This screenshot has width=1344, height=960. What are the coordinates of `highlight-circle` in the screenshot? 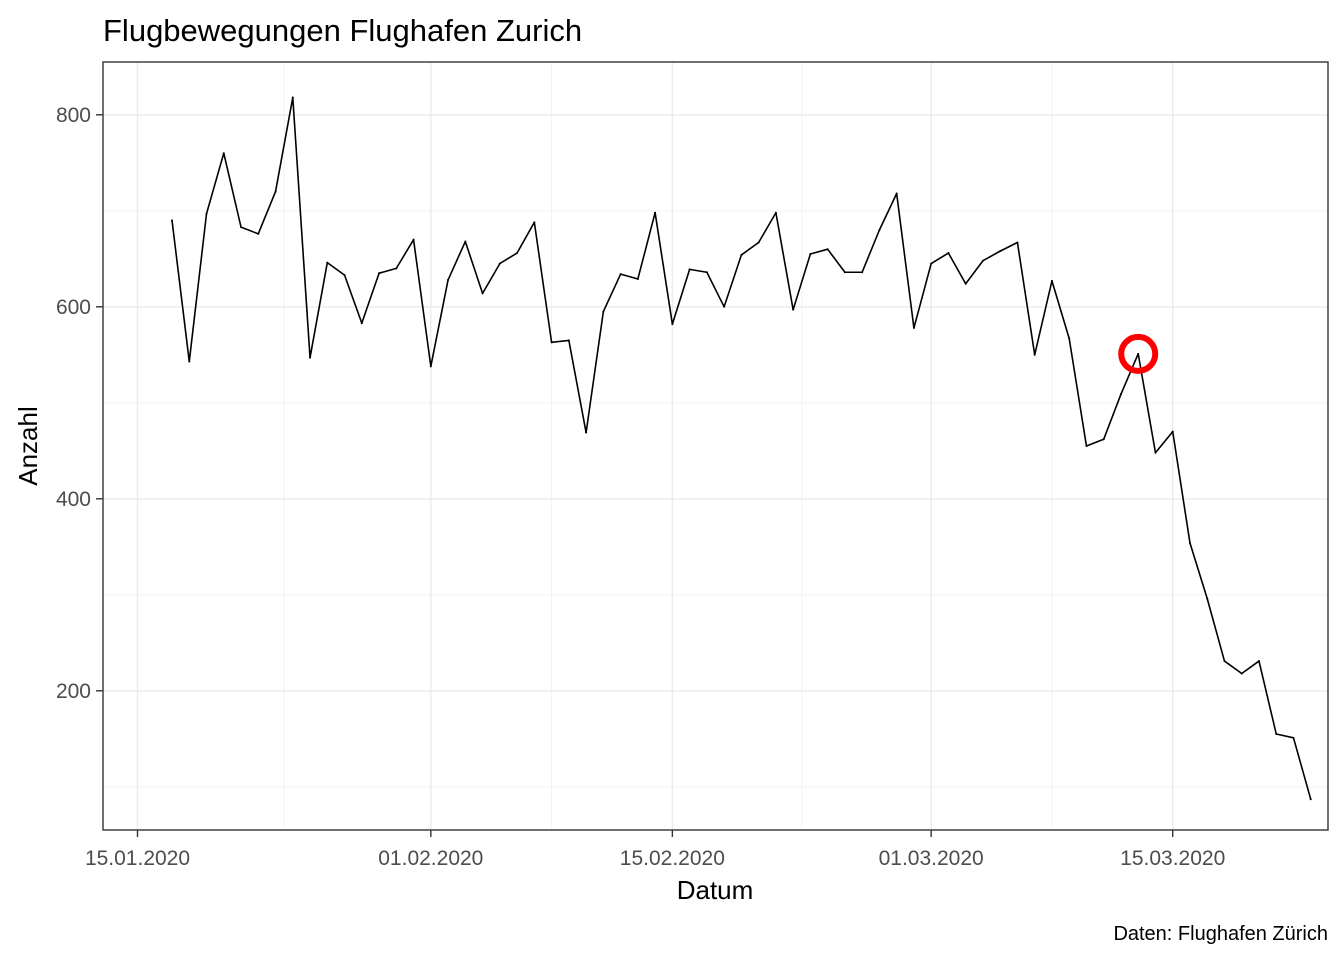 It's located at (1138, 353).